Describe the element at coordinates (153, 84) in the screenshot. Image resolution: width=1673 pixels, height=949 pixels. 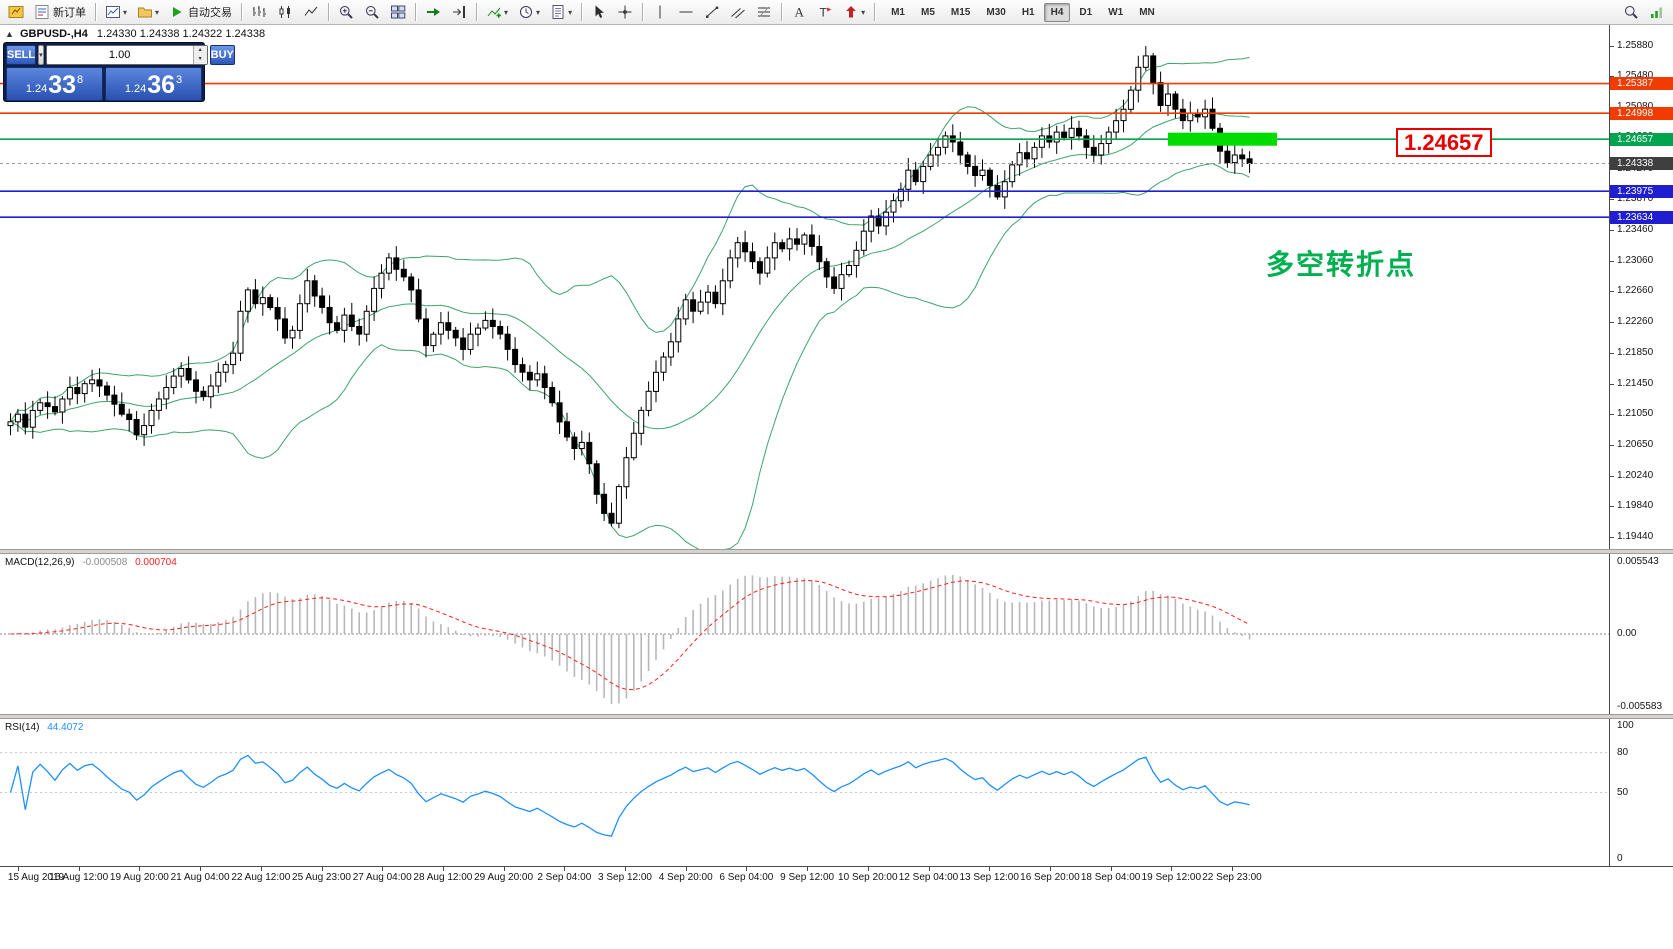
I see `buy-price-button: 1.24 36 3` at that location.